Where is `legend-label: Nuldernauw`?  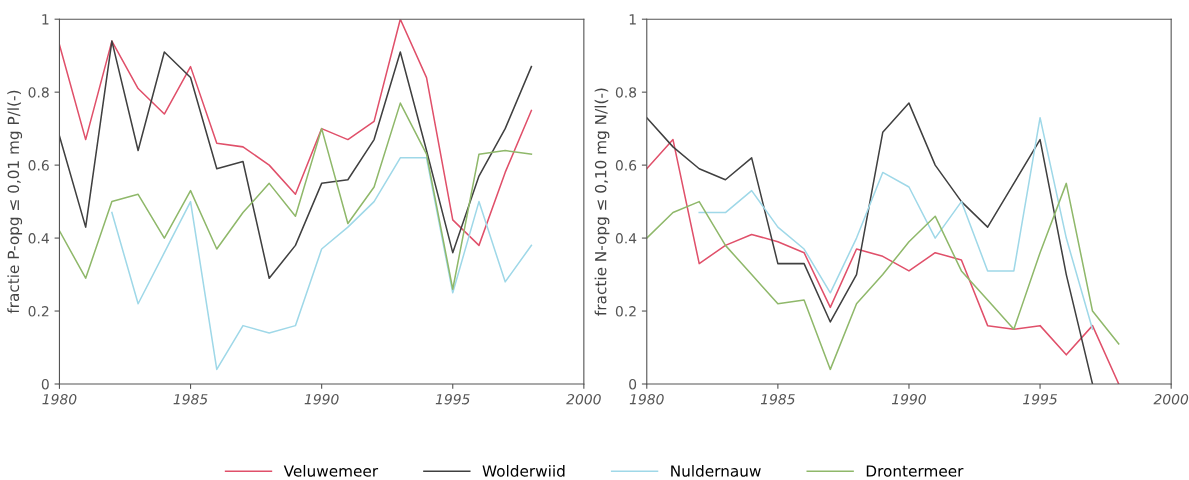 legend-label: Nuldernauw is located at coordinates (716, 470).